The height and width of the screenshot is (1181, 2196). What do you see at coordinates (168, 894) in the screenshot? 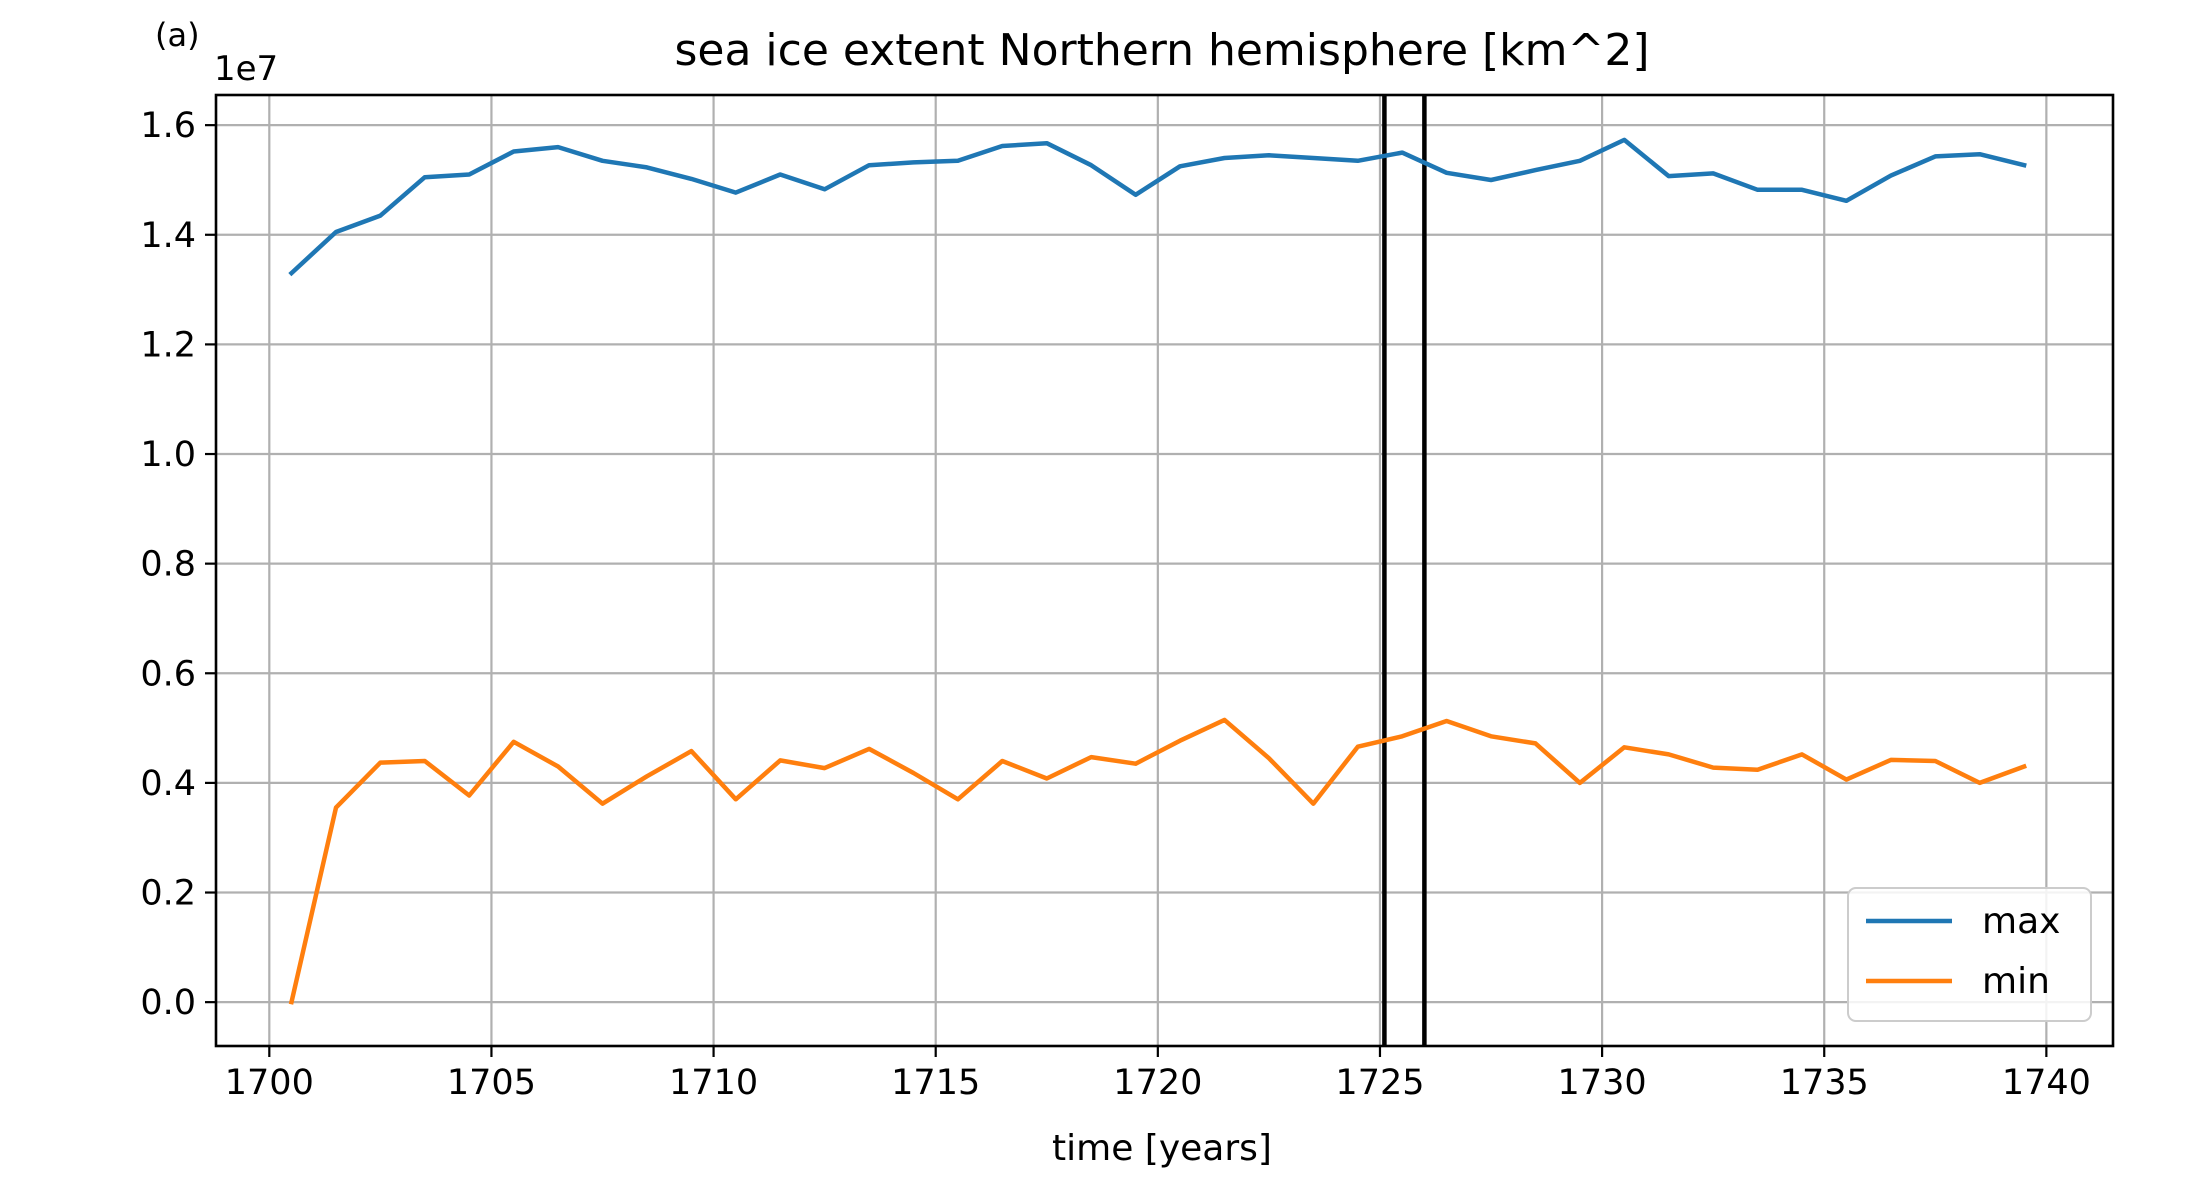
I see `y-tick-label: 0.2` at bounding box center [168, 894].